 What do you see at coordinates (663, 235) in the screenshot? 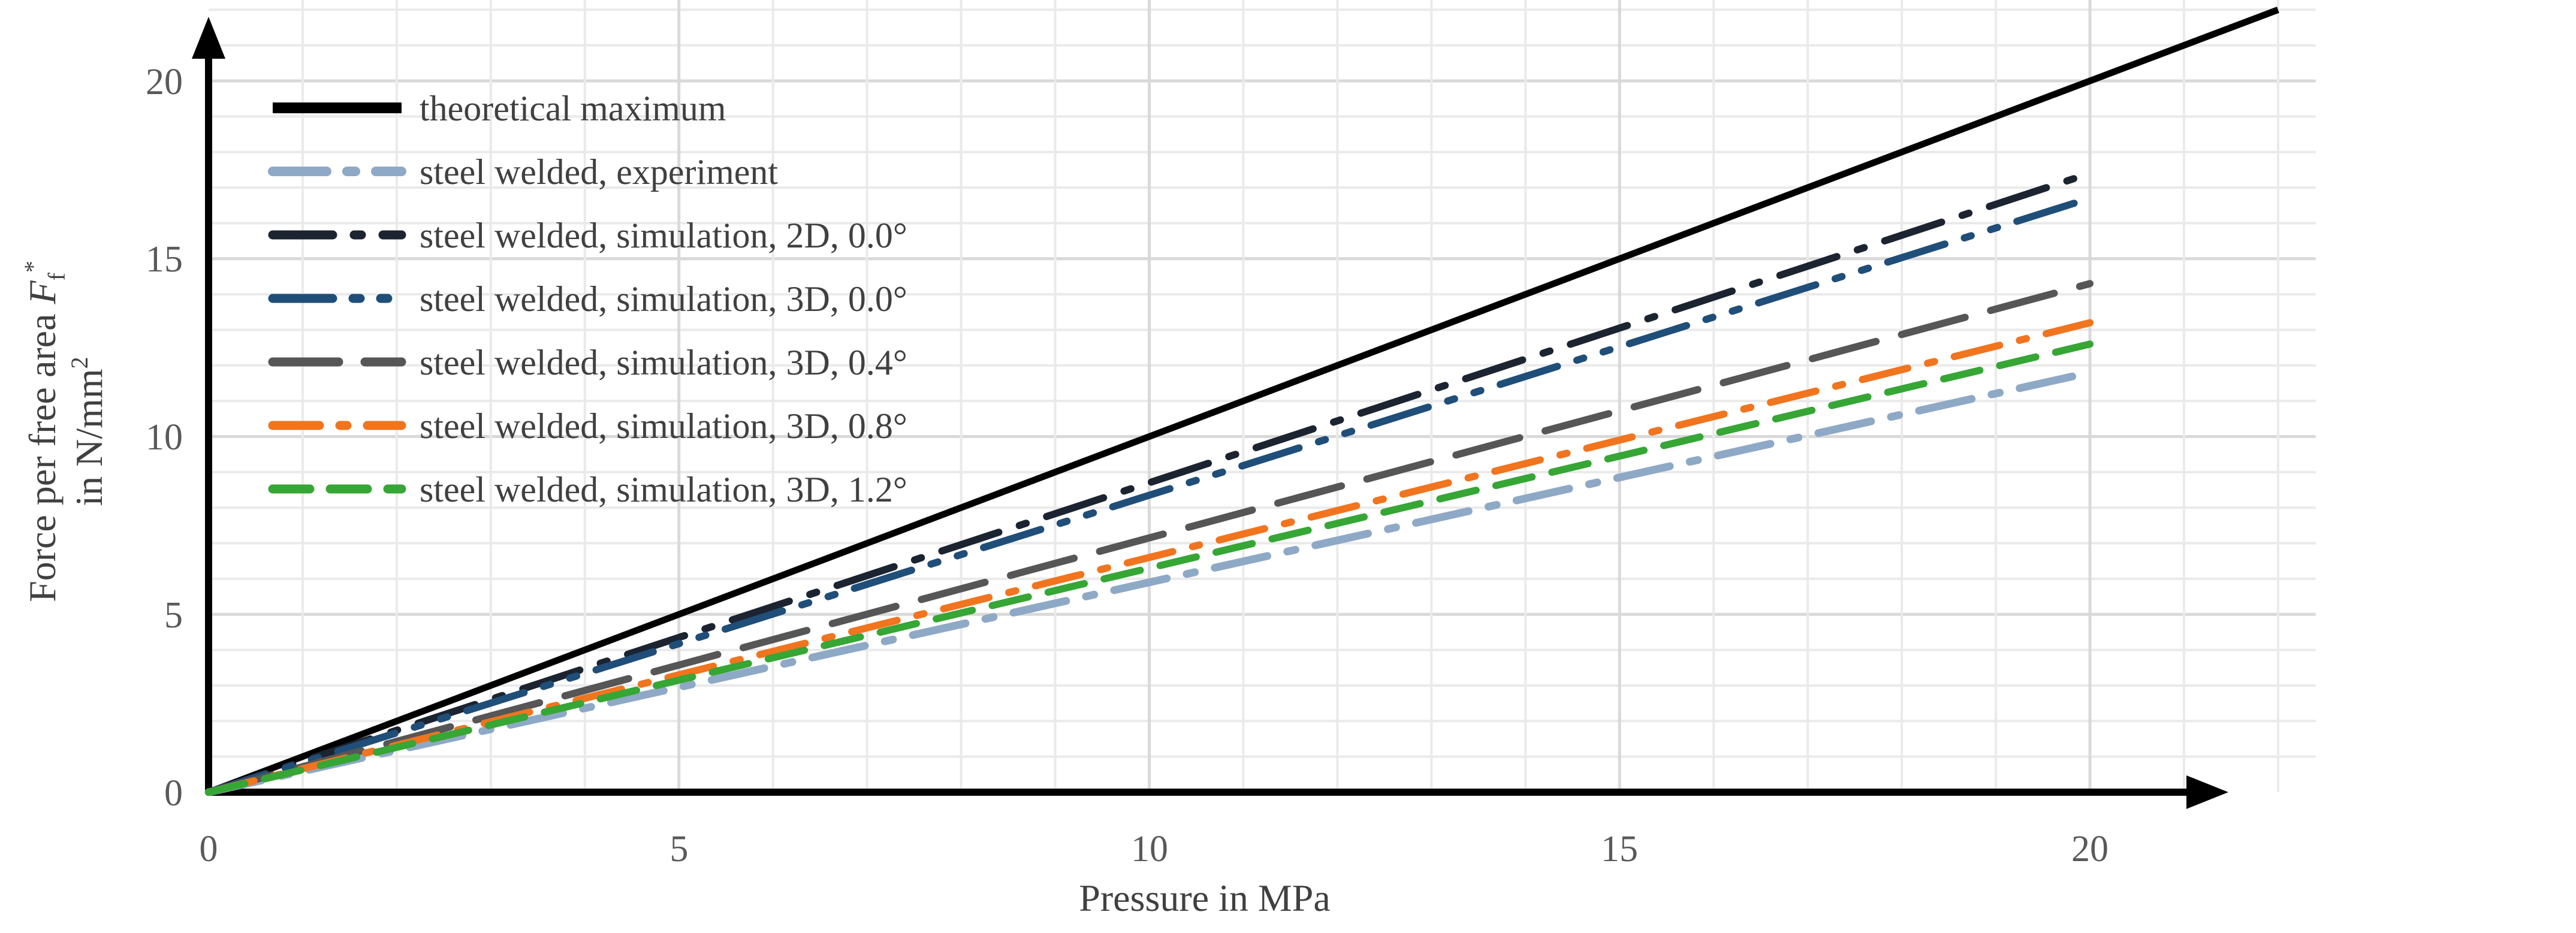
I see `legend-label-2: steel welded, simulation, 2D, 0.0°` at bounding box center [663, 235].